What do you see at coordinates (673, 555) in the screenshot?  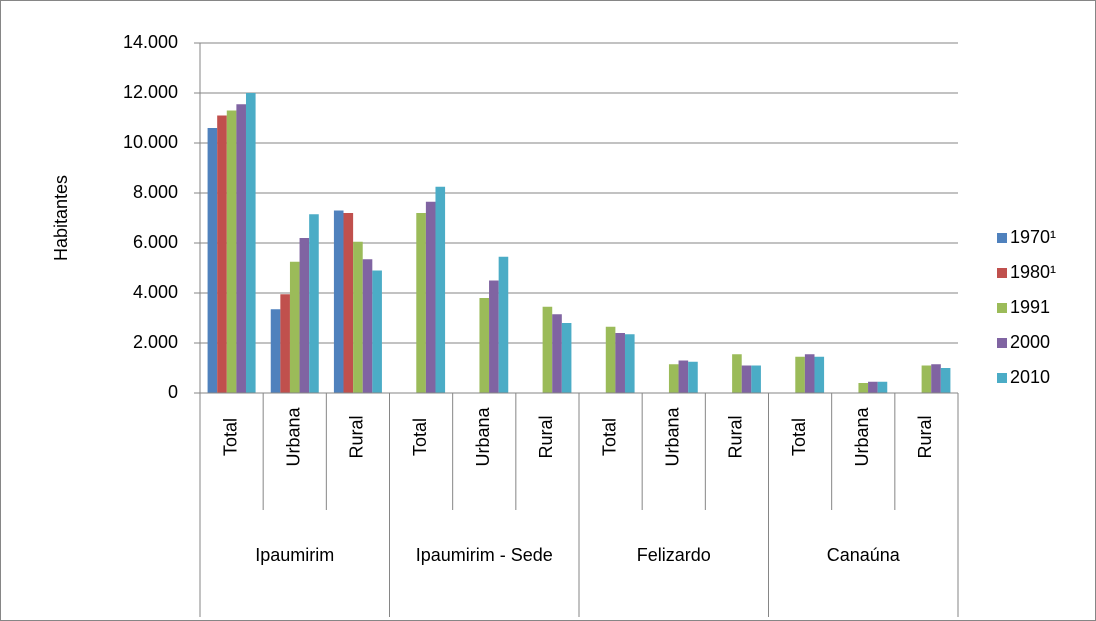 I see `group-label: Felizardo` at bounding box center [673, 555].